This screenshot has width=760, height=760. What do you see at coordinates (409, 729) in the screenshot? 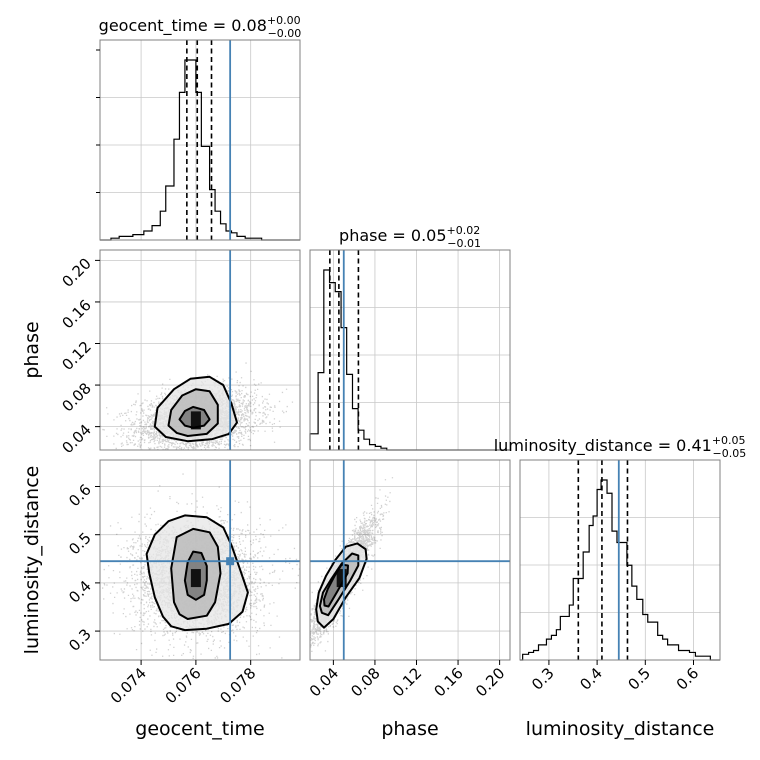
I see `x-axis-label-phase: phase` at bounding box center [409, 729].